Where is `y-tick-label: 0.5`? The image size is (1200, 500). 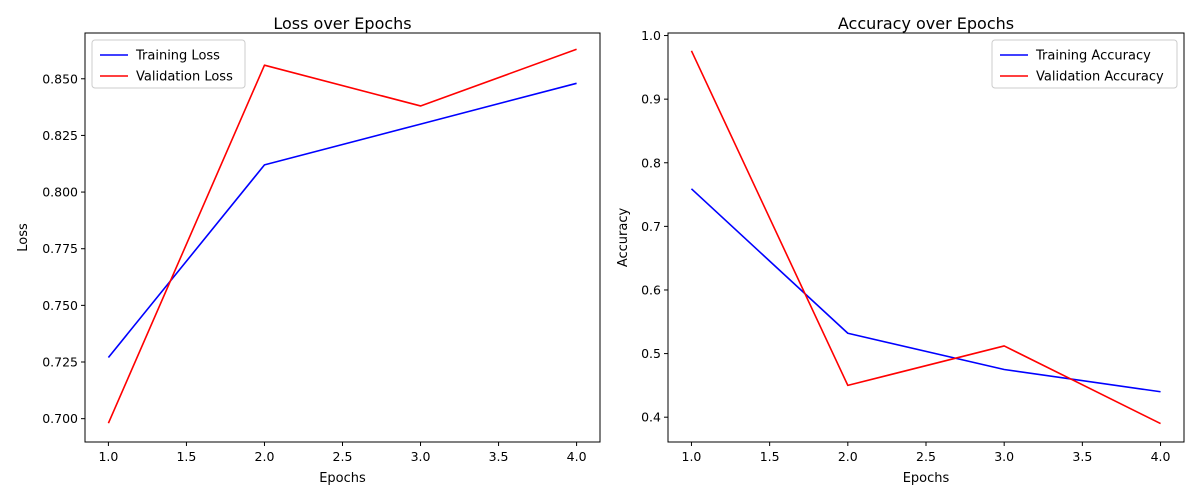
y-tick-label: 0.5 is located at coordinates (651, 353).